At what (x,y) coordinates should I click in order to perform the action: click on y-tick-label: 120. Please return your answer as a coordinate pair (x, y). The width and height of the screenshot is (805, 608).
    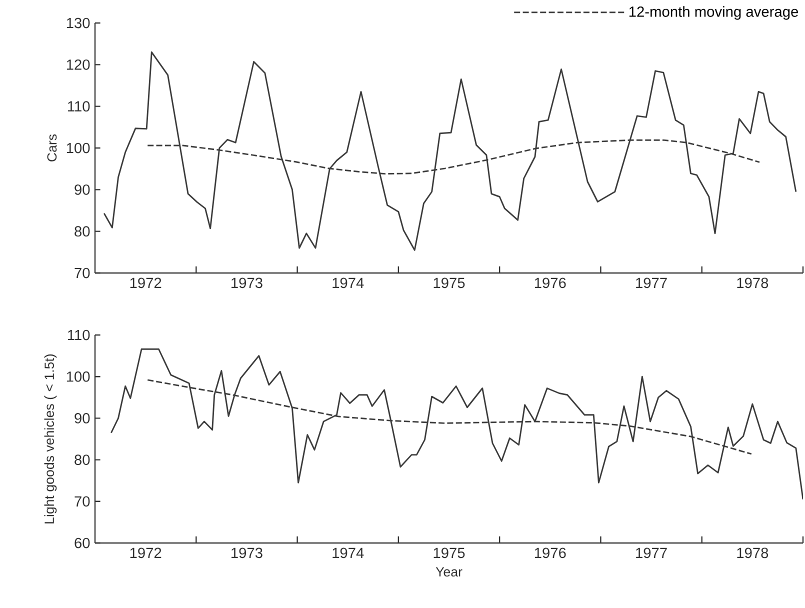
    Looking at the image, I should click on (78, 64).